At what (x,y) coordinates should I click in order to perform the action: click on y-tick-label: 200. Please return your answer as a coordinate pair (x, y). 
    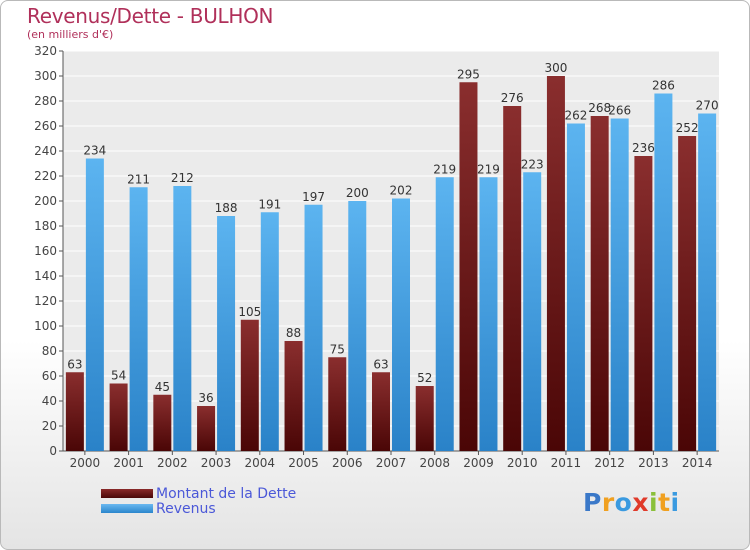
    Looking at the image, I should click on (45, 201).